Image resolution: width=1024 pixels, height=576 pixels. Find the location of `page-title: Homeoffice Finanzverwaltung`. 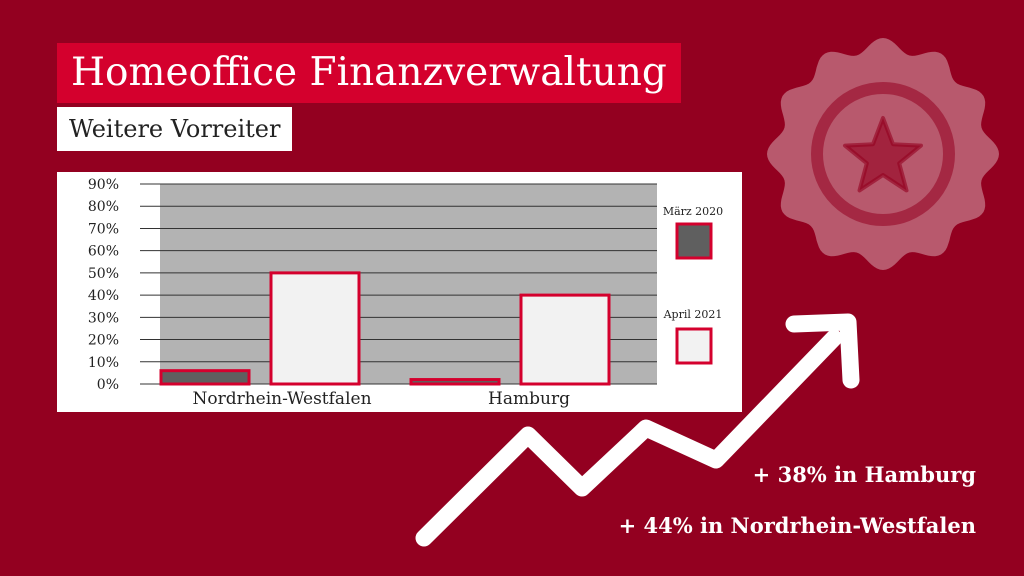

page-title: Homeoffice Finanzverwaltung is located at coordinates (369, 73).